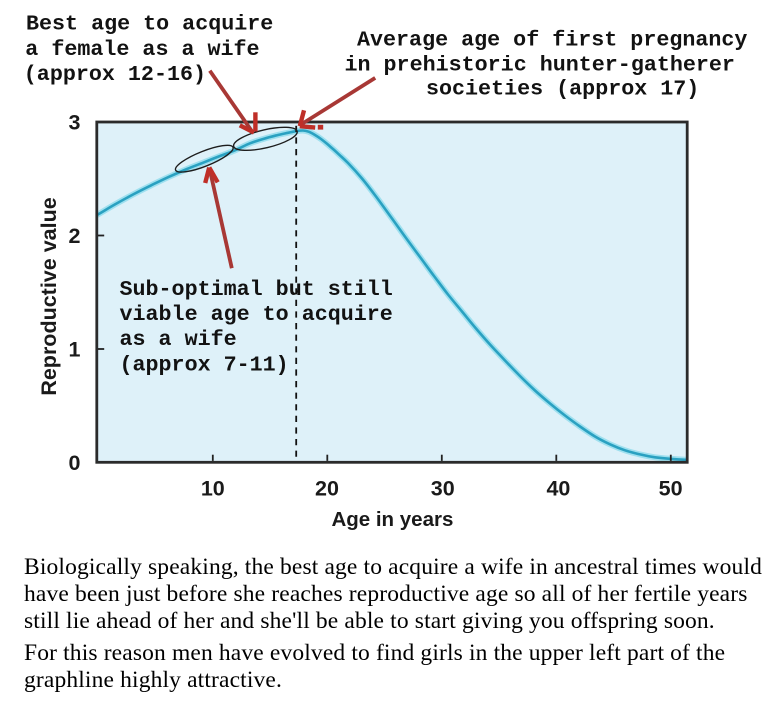 This screenshot has height=716, width=782. Describe the element at coordinates (256, 314) in the screenshot. I see `svg-text: viable age to acquire` at that location.